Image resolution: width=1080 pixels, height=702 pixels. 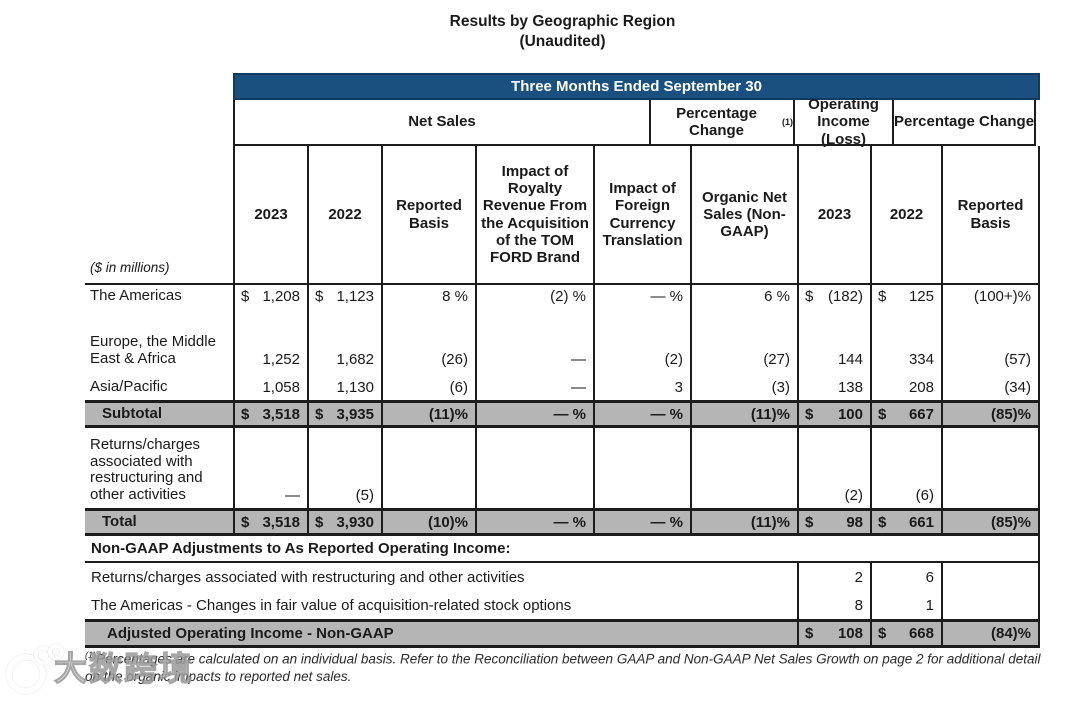 What do you see at coordinates (905, 298) in the screenshot?
I see `table-cell: $125` at bounding box center [905, 298].